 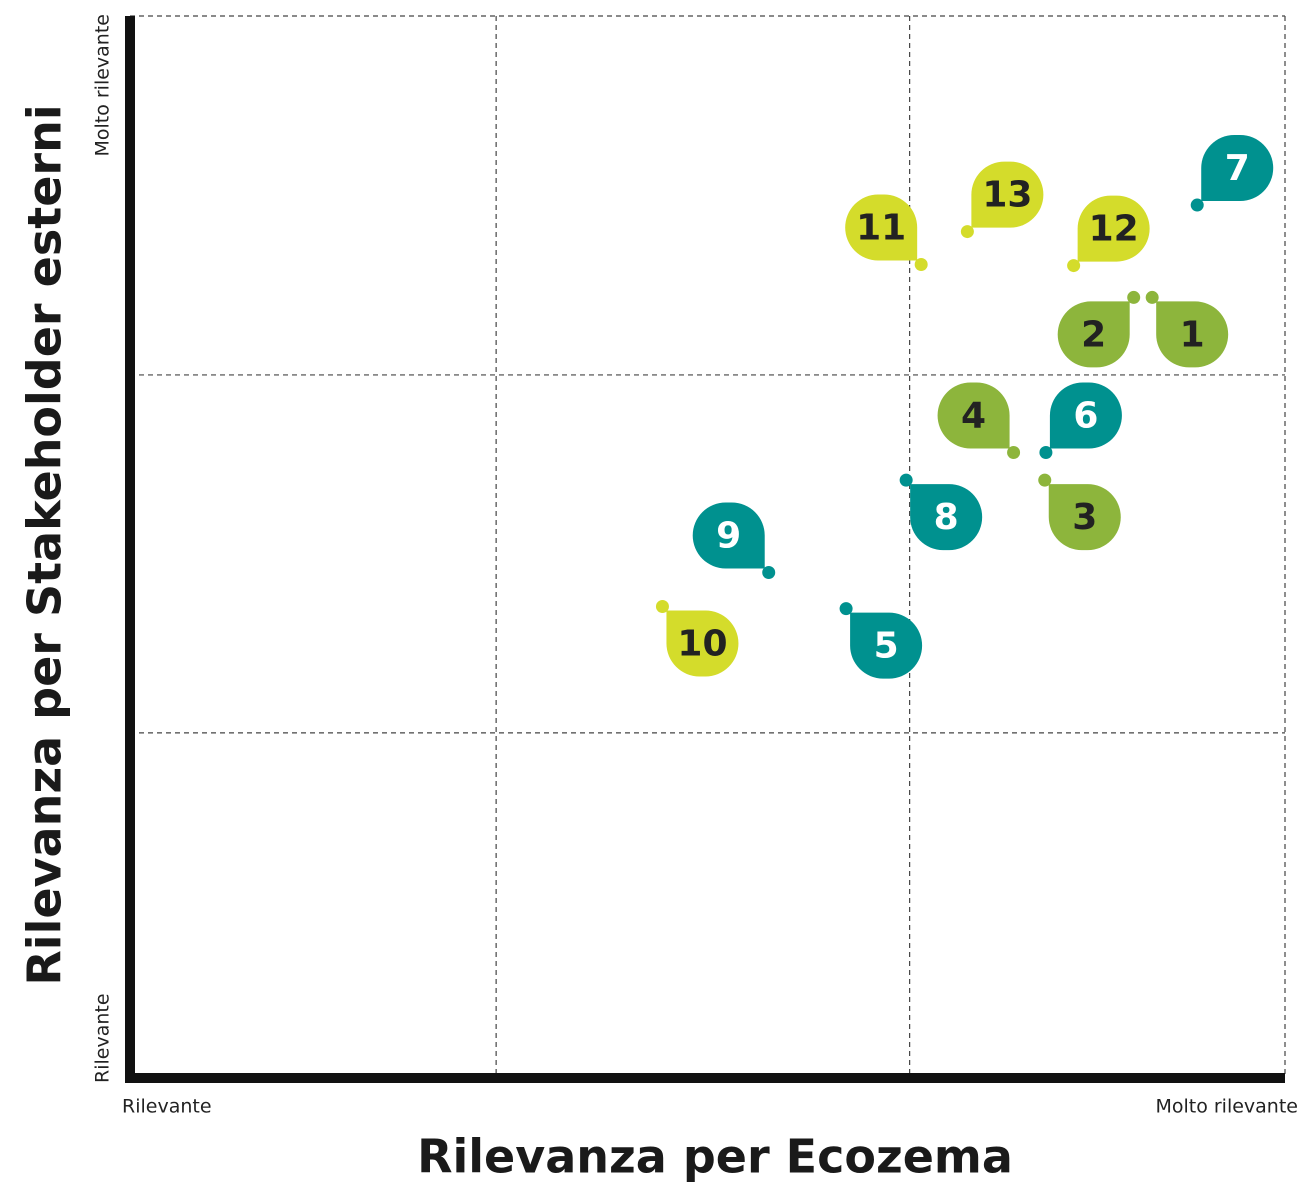 I want to click on point-label: 7, so click(x=1237, y=168).